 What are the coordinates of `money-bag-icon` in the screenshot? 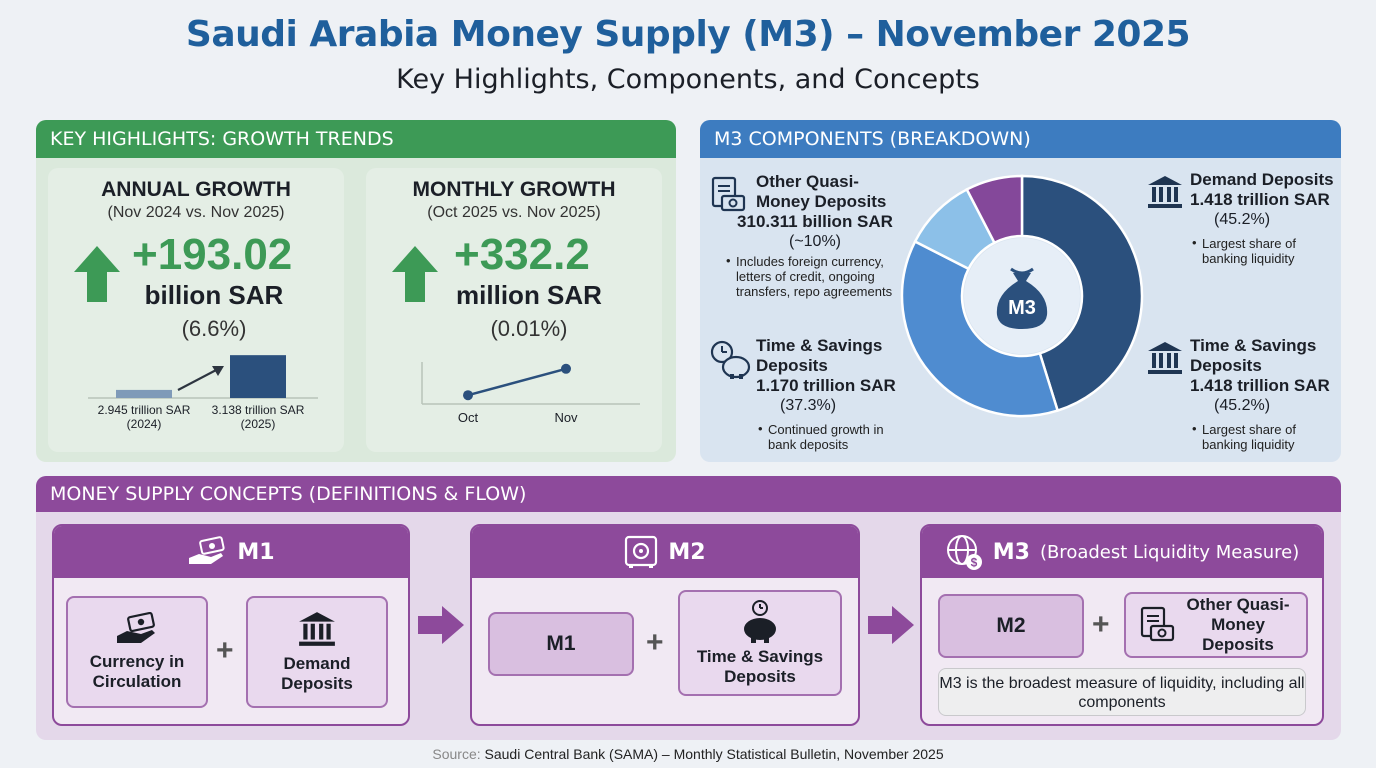 It's located at (1022, 298).